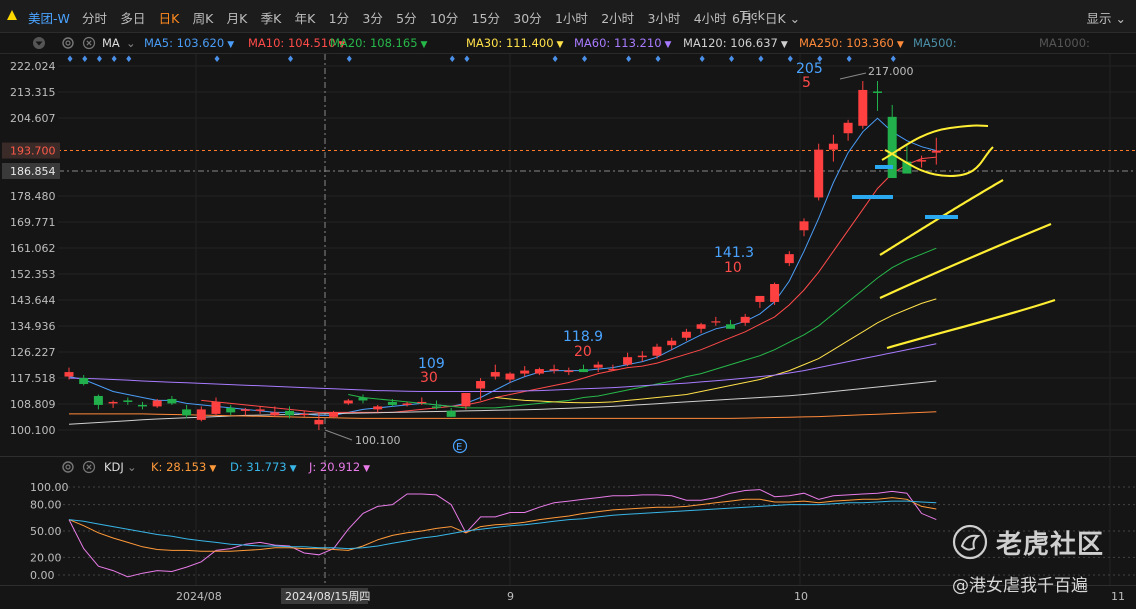 The height and width of the screenshot is (609, 1136). Describe the element at coordinates (169, 18) in the screenshot. I see `tab-2: 日K` at that location.